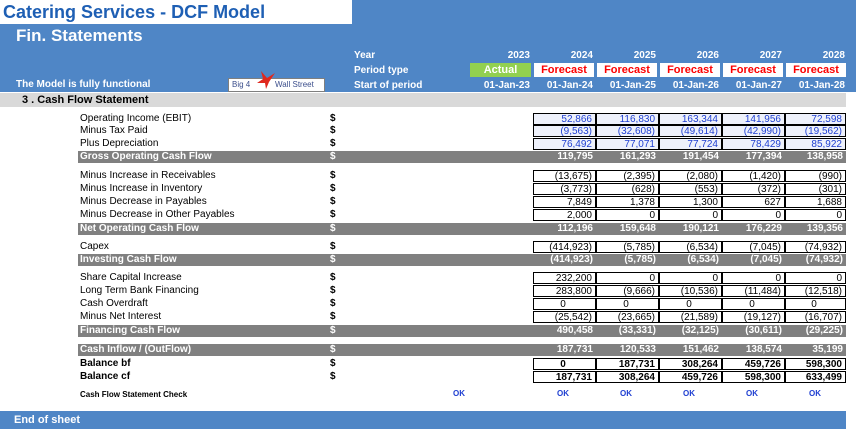  What do you see at coordinates (753, 131) in the screenshot?
I see `cell-tax-2027: (42,990)` at bounding box center [753, 131].